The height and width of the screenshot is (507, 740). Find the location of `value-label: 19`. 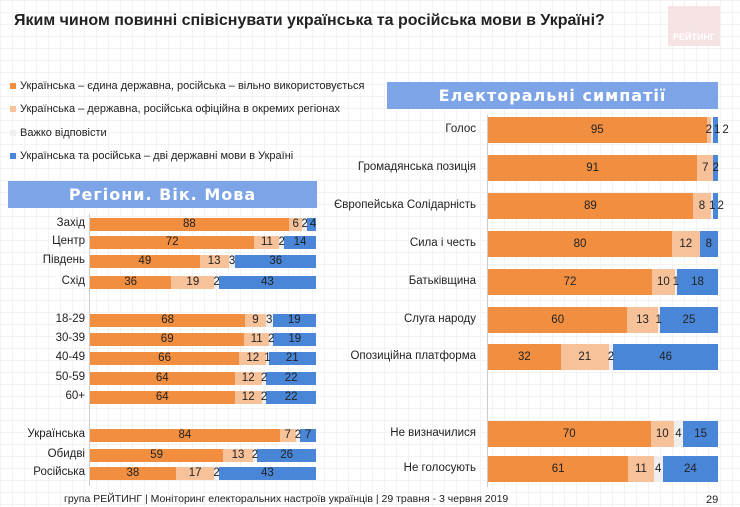

value-label: 19 is located at coordinates (193, 282).